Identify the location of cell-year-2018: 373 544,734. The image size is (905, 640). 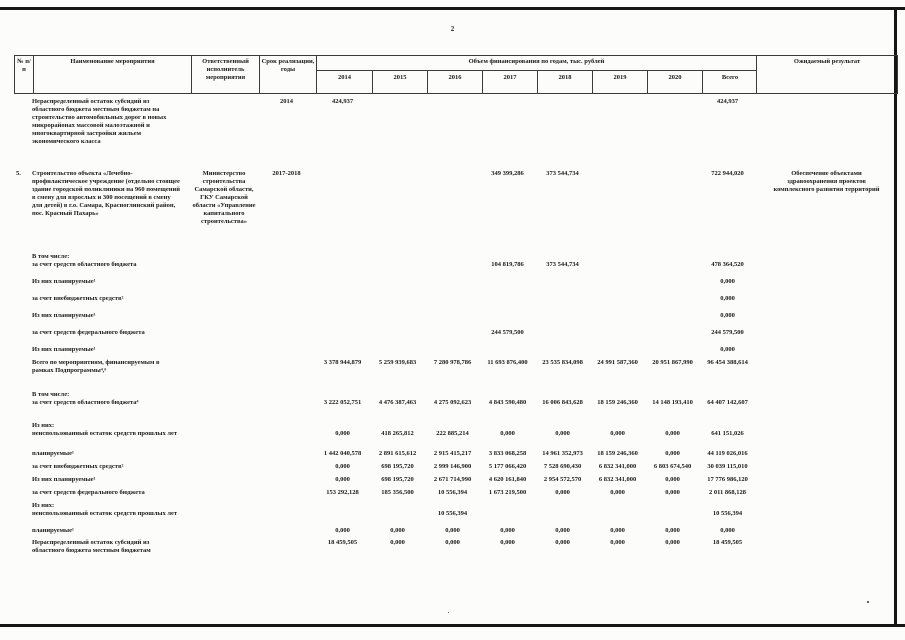
(562, 173).